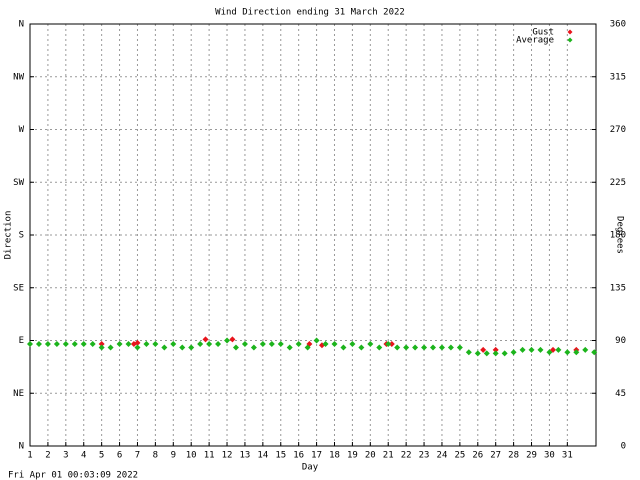  What do you see at coordinates (513, 456) in the screenshot?
I see `x-tick-label: 28` at bounding box center [513, 456].